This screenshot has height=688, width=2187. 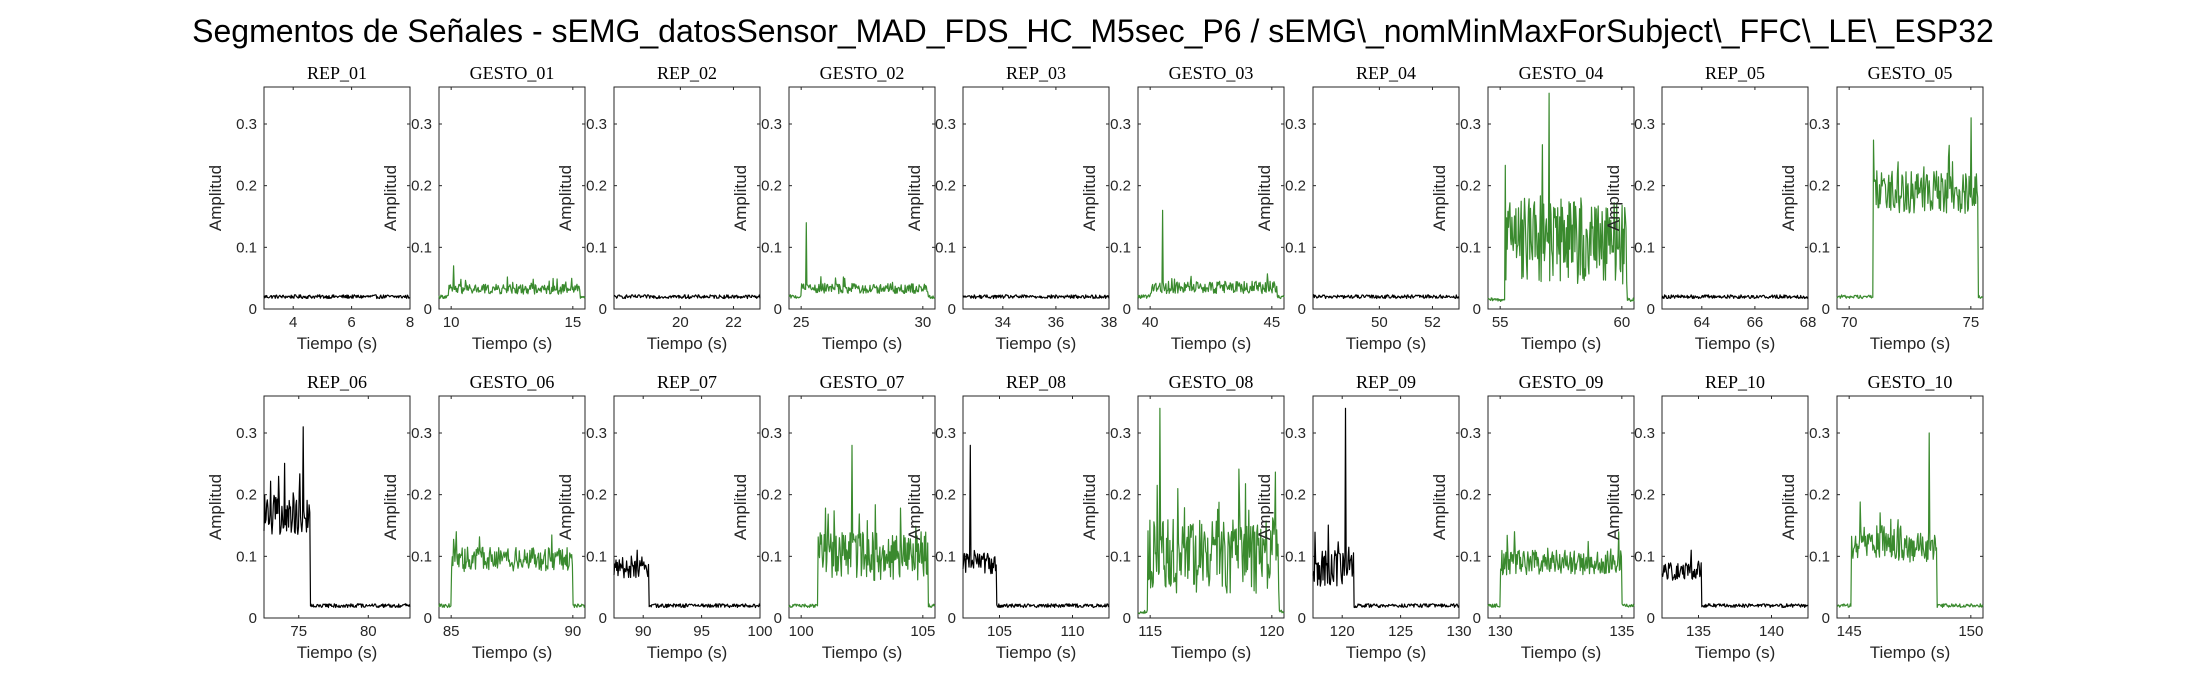 What do you see at coordinates (368, 631) in the screenshot?
I see `x-tick-label: 80` at bounding box center [368, 631].